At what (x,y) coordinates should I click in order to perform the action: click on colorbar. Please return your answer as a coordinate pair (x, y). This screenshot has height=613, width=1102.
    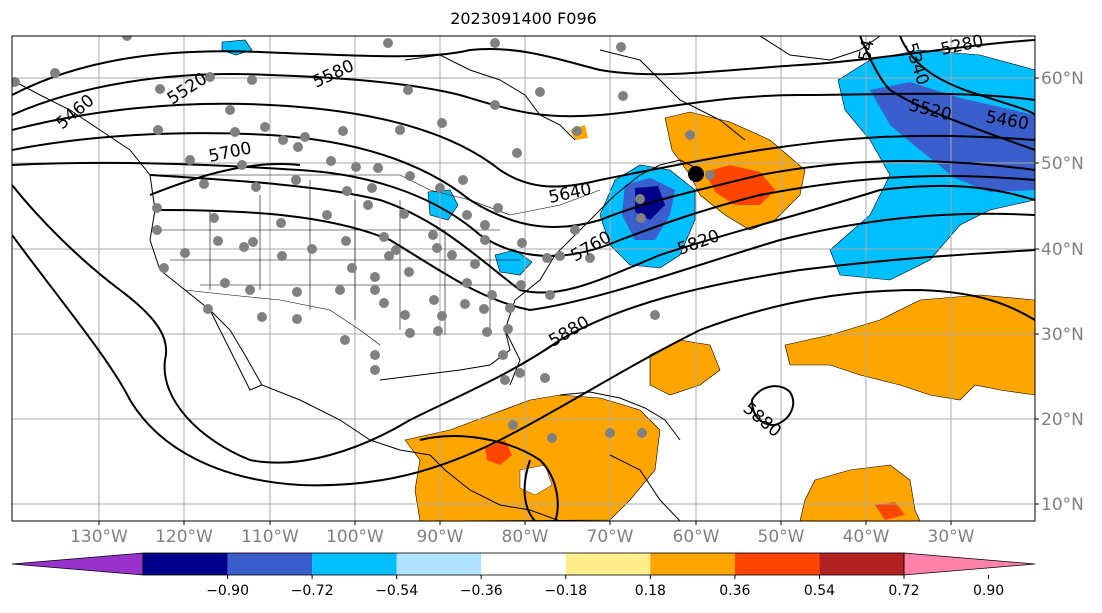
    Looking at the image, I should click on (523, 565).